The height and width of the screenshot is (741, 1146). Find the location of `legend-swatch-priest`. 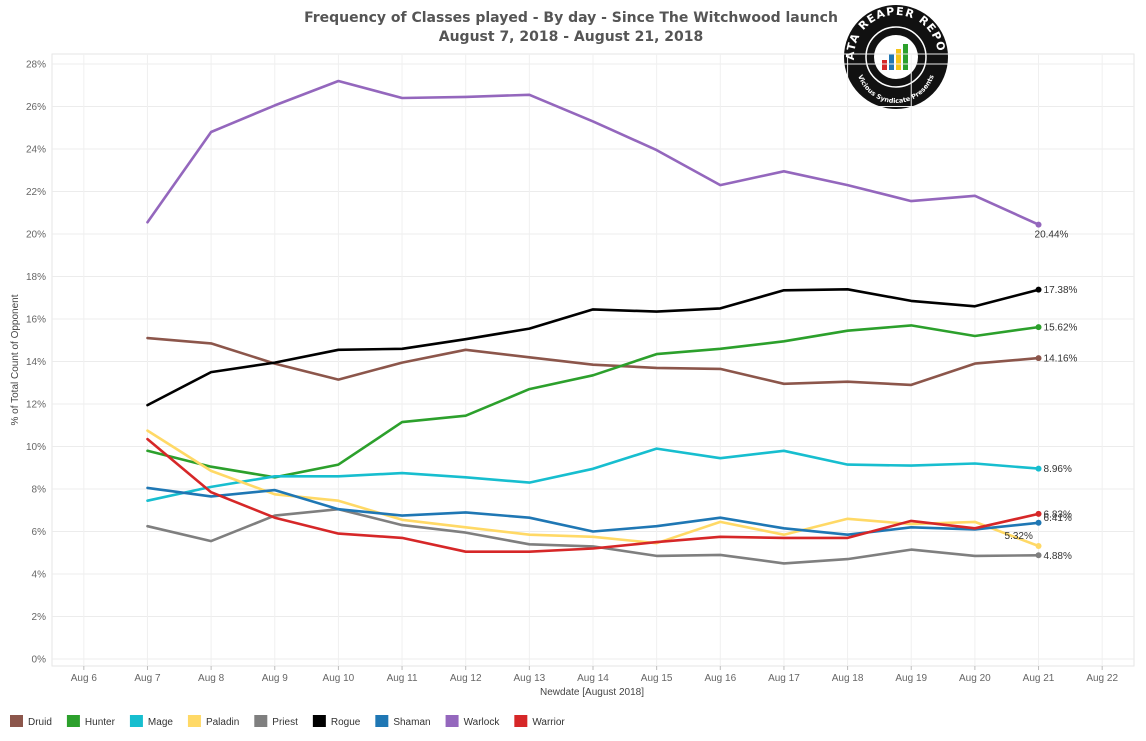

legend-swatch-priest is located at coordinates (261, 721).